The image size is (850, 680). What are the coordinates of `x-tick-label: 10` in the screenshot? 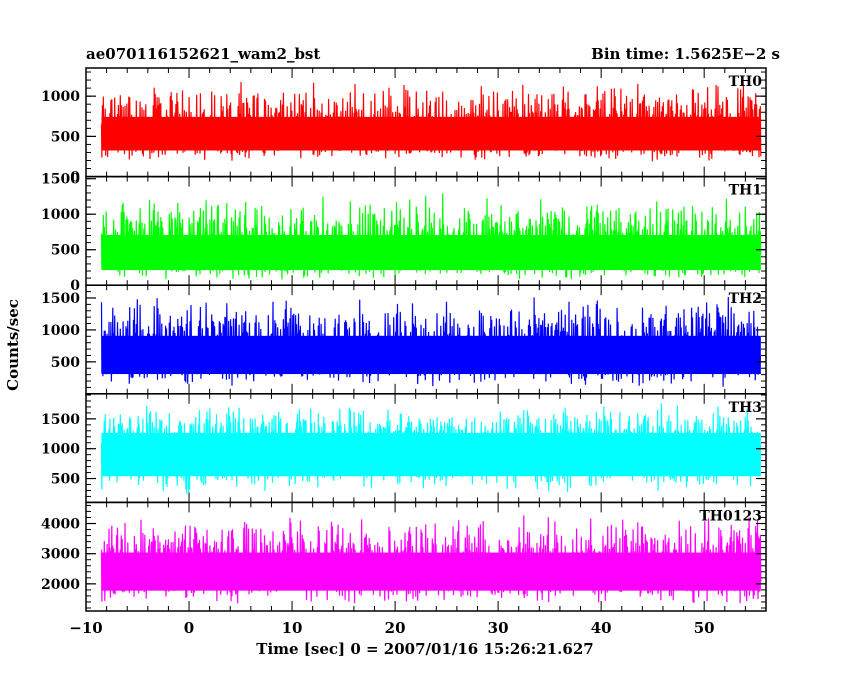 It's located at (292, 628).